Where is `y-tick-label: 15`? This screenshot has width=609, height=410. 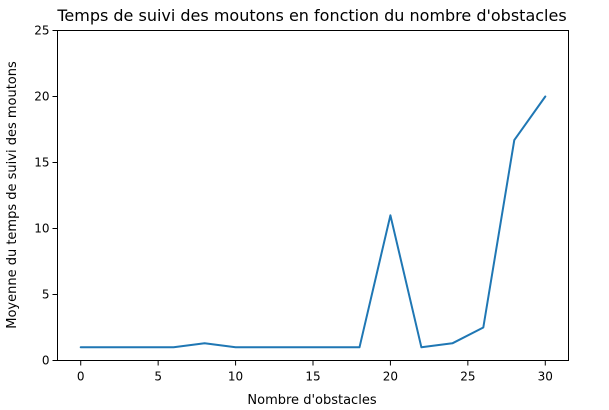
y-tick-label: 15 is located at coordinates (41, 163).